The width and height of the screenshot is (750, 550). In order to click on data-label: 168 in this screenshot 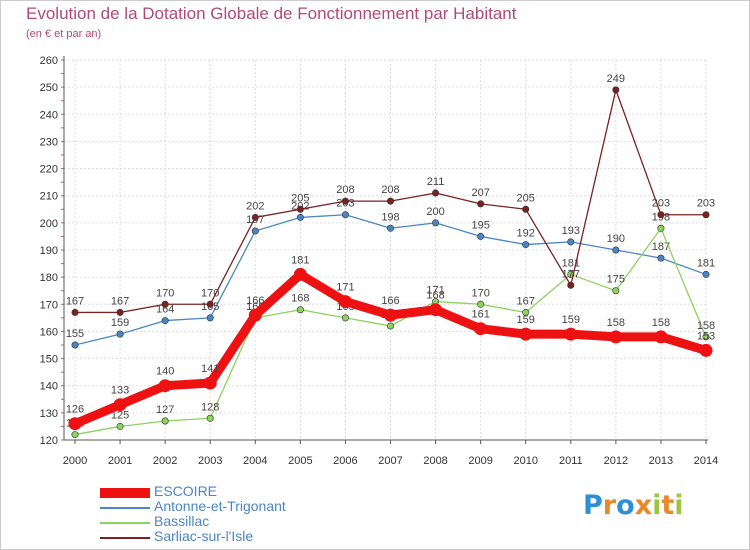, I will do `click(300, 299)`.